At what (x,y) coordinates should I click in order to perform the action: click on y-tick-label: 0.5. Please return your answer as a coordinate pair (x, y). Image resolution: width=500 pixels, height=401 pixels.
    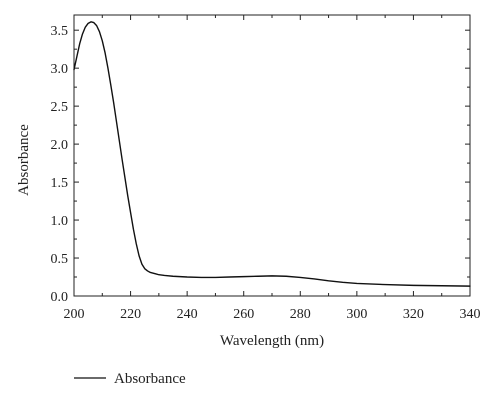
    Looking at the image, I should click on (60, 259).